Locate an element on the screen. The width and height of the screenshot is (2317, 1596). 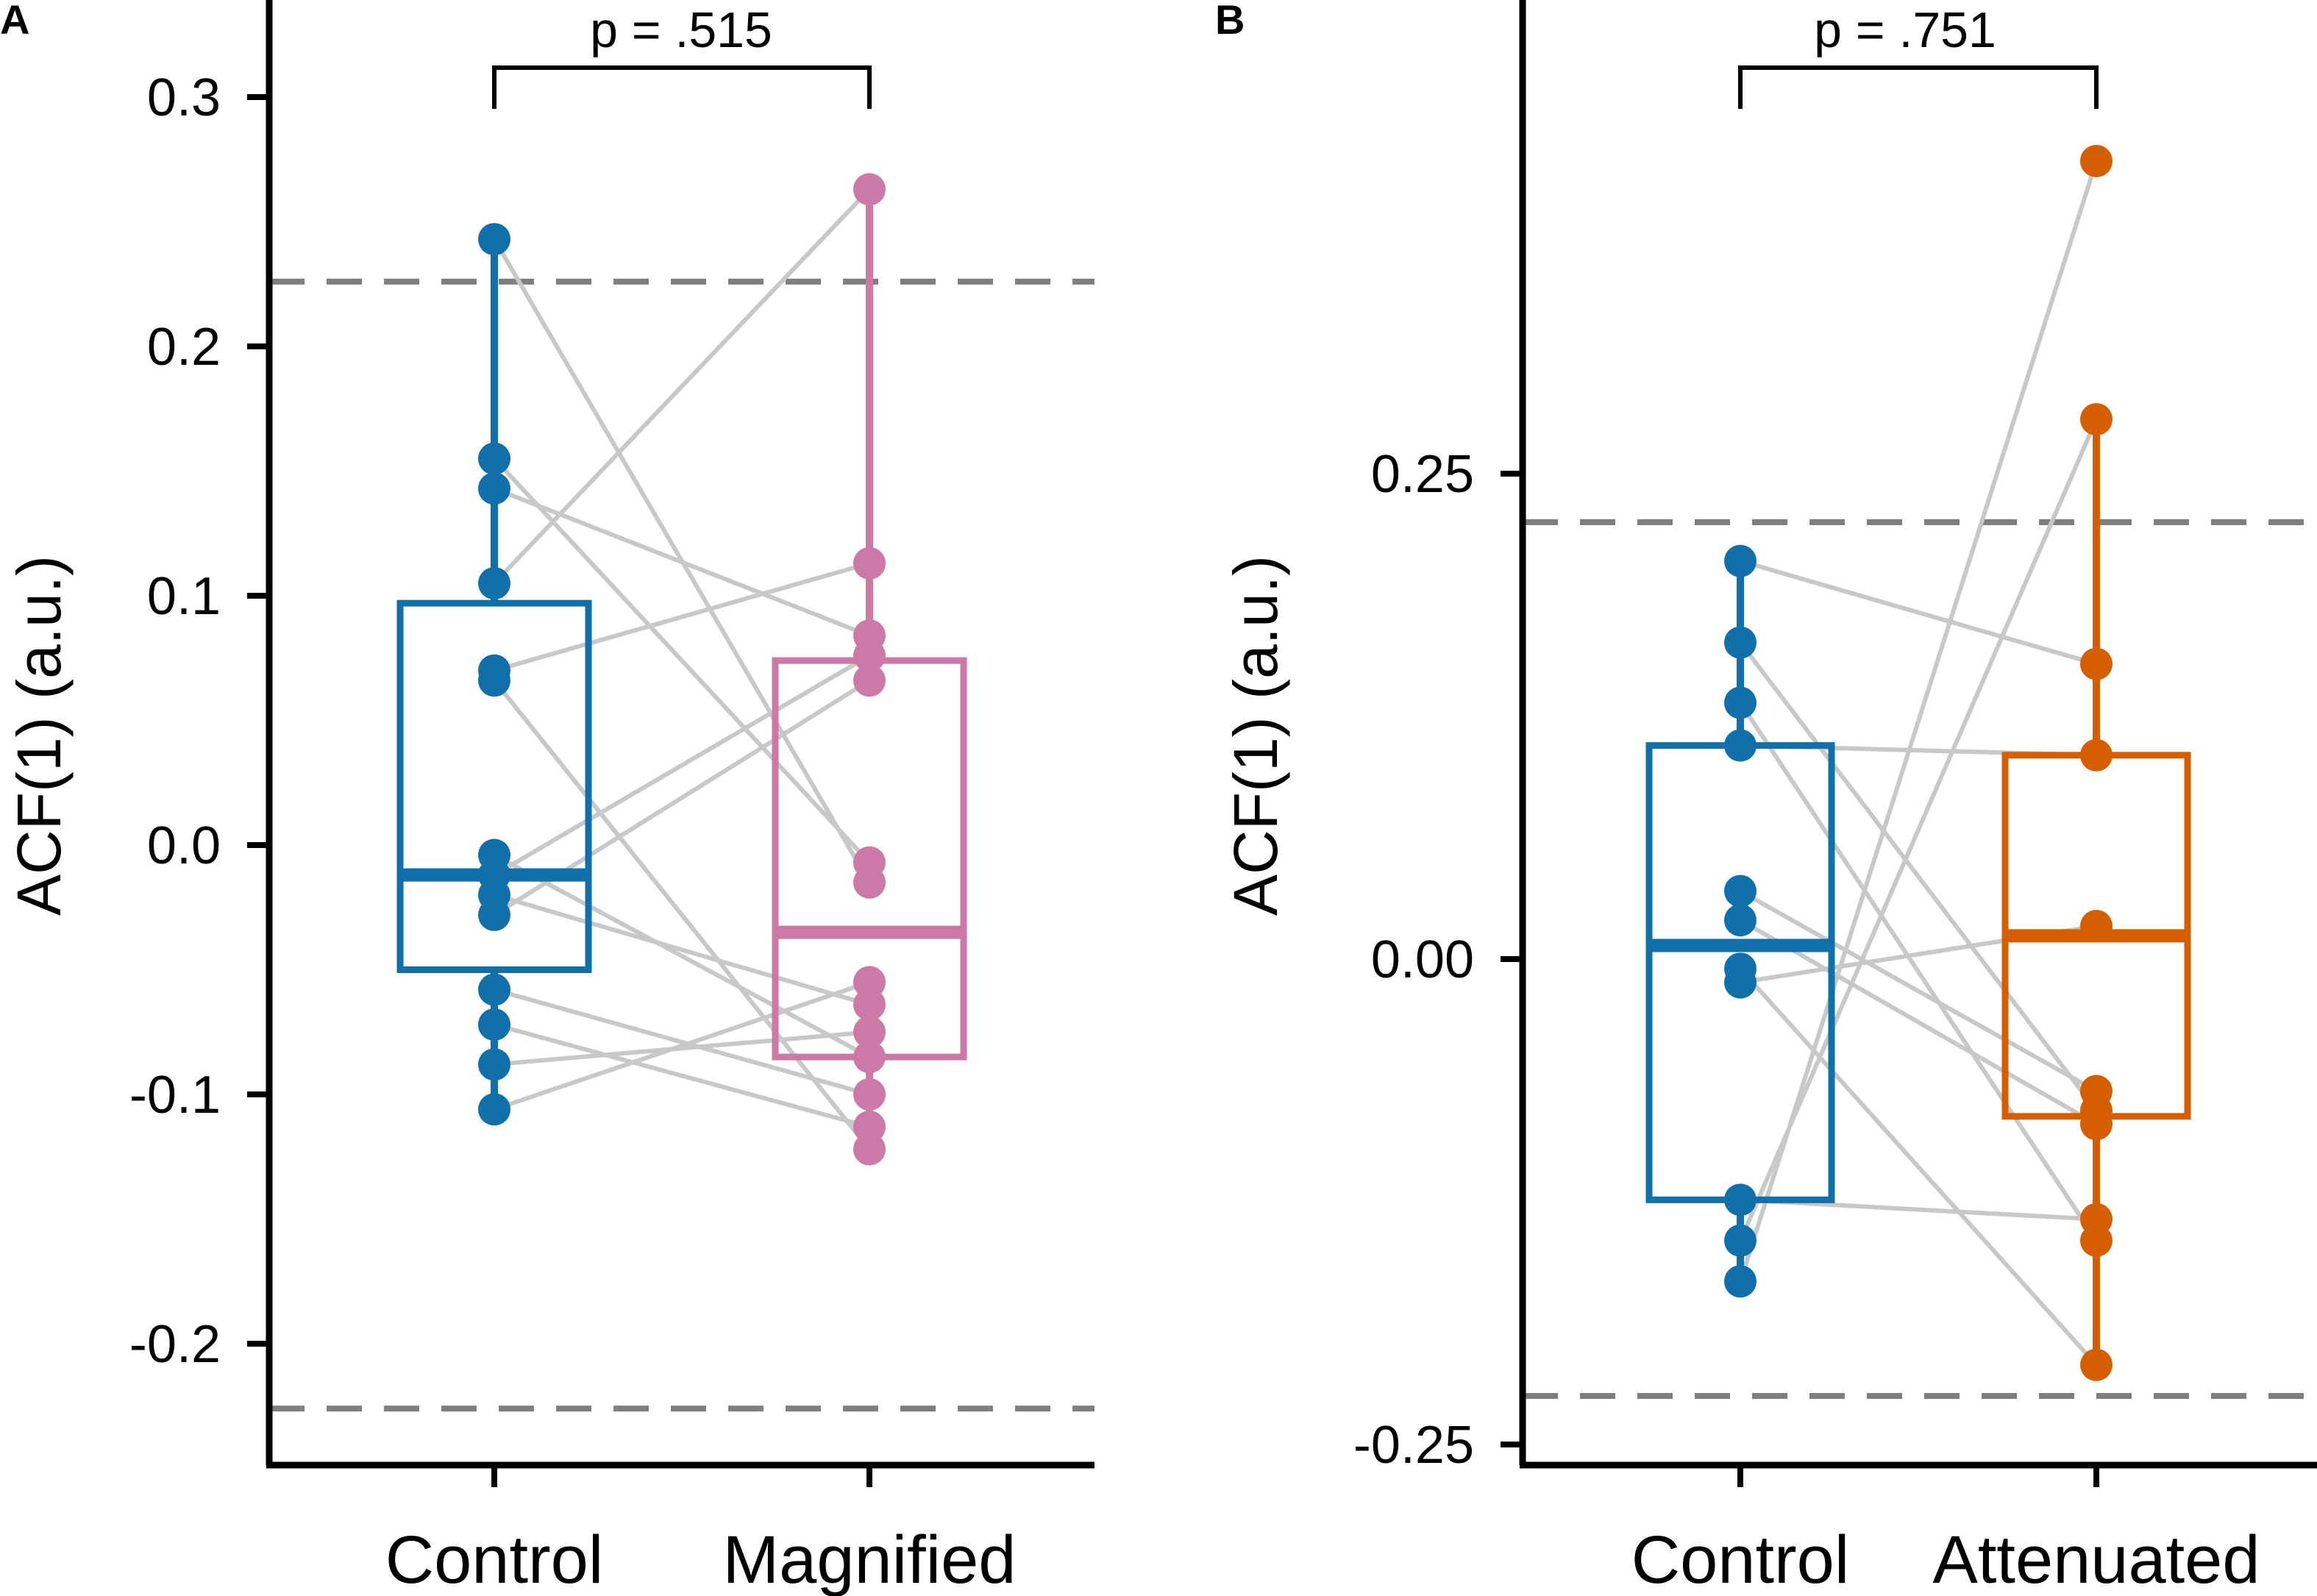
panel-b-significance-bracket is located at coordinates (1918, 87).